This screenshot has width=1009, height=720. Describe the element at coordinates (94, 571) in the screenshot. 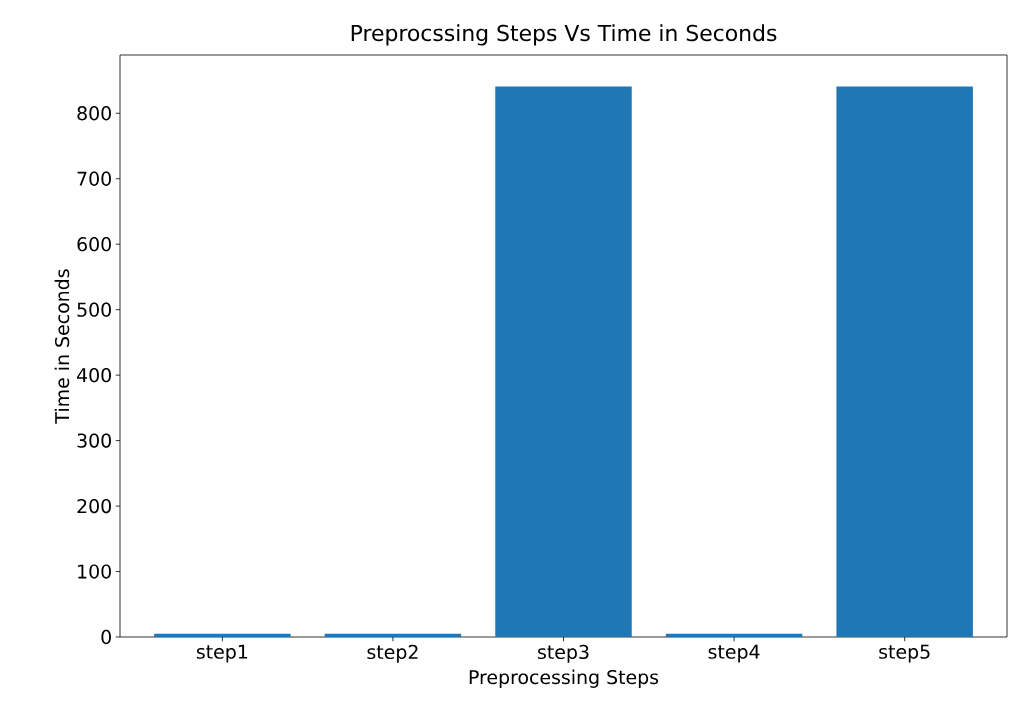

I see `y-tick-label: 100` at that location.